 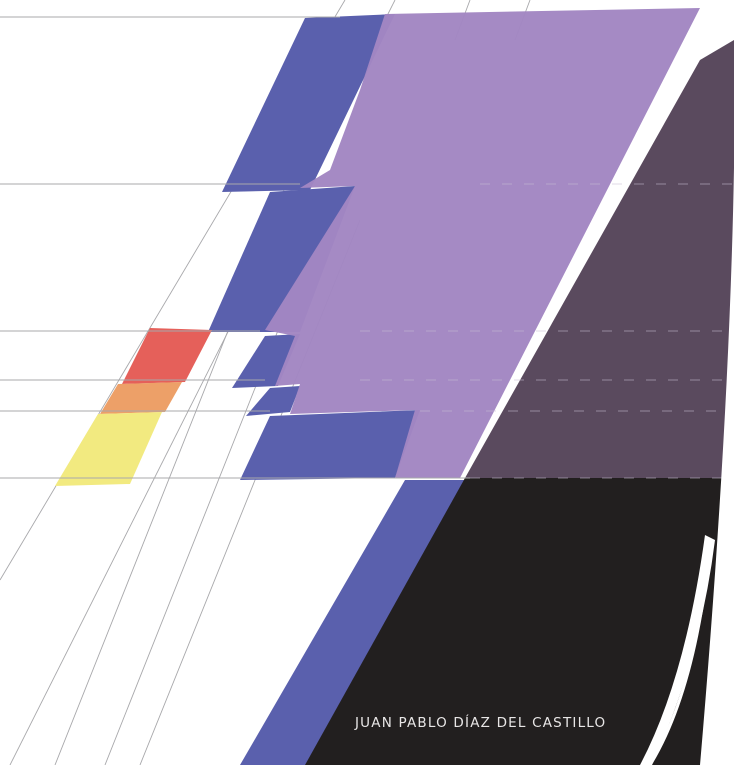 I want to click on white-swoosh, so click(x=677, y=650).